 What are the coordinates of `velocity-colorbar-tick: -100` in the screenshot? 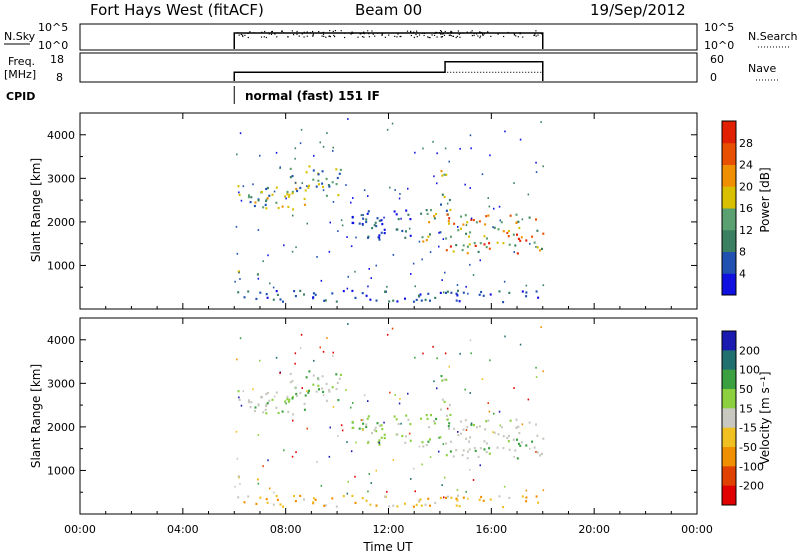 It's located at (751, 466).